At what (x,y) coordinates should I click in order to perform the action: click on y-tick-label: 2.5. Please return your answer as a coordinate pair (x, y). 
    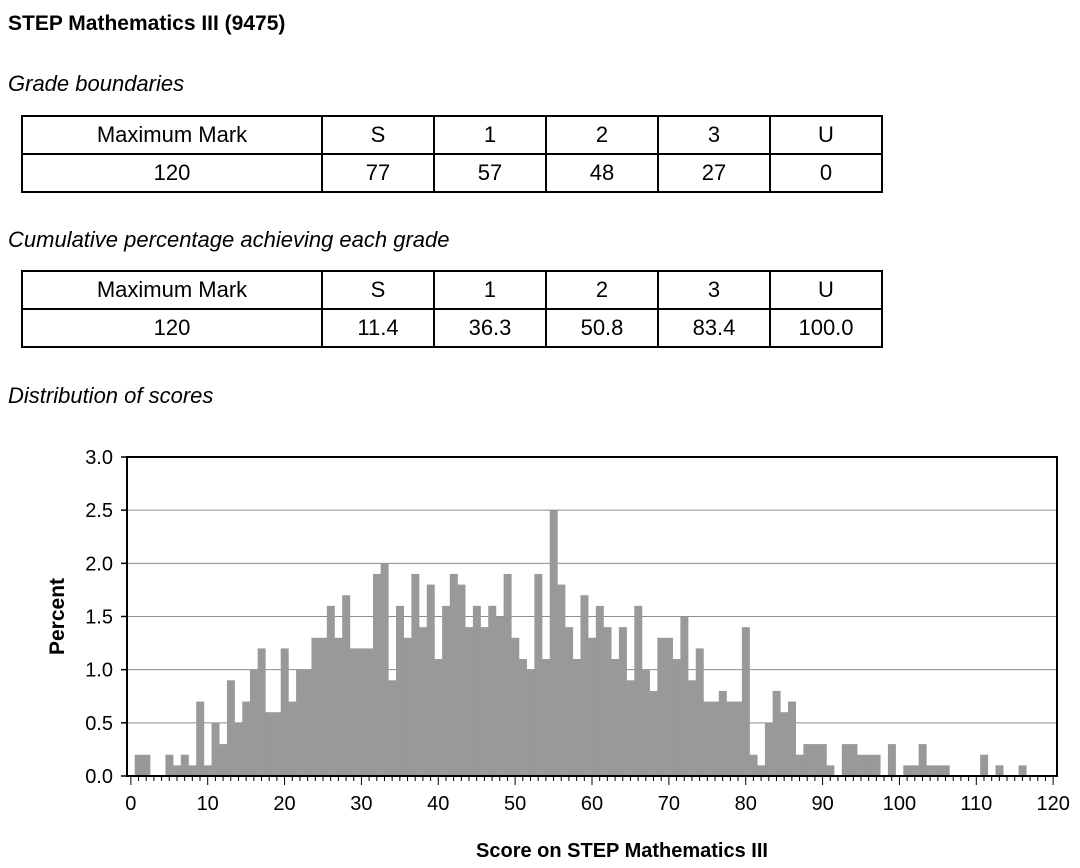
    Looking at the image, I should click on (99, 511).